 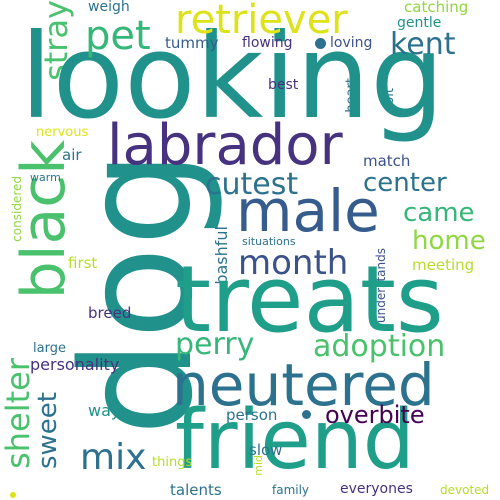 What do you see at coordinates (309, 299) in the screenshot?
I see `word-treats: treats` at bounding box center [309, 299].